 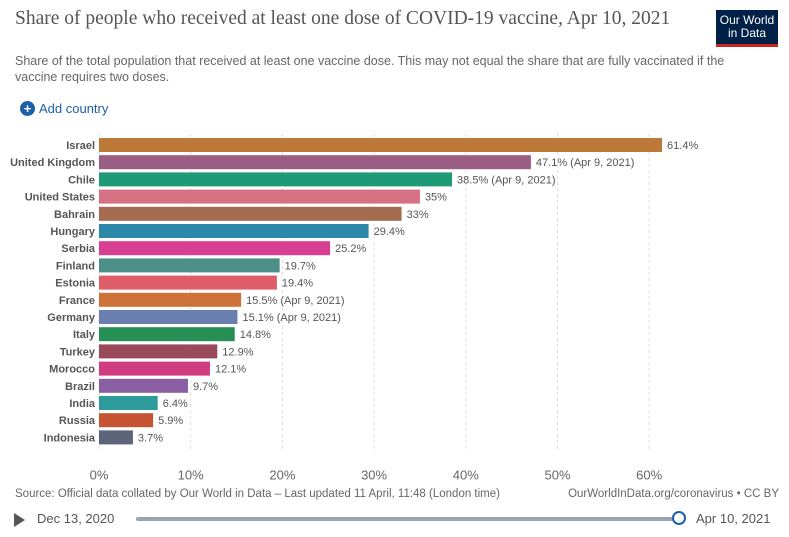 I want to click on value-label: 12.1%, so click(x=230, y=370).